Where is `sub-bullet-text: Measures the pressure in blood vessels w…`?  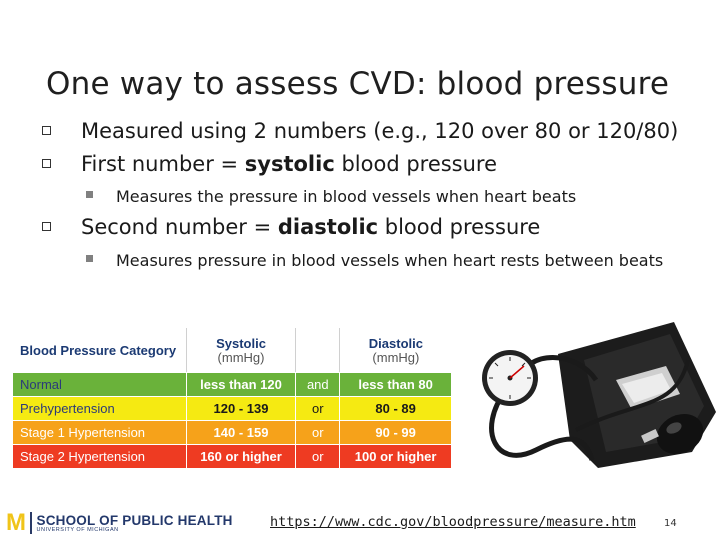 sub-bullet-text: Measures the pressure in blood vessels w… is located at coordinates (346, 196).